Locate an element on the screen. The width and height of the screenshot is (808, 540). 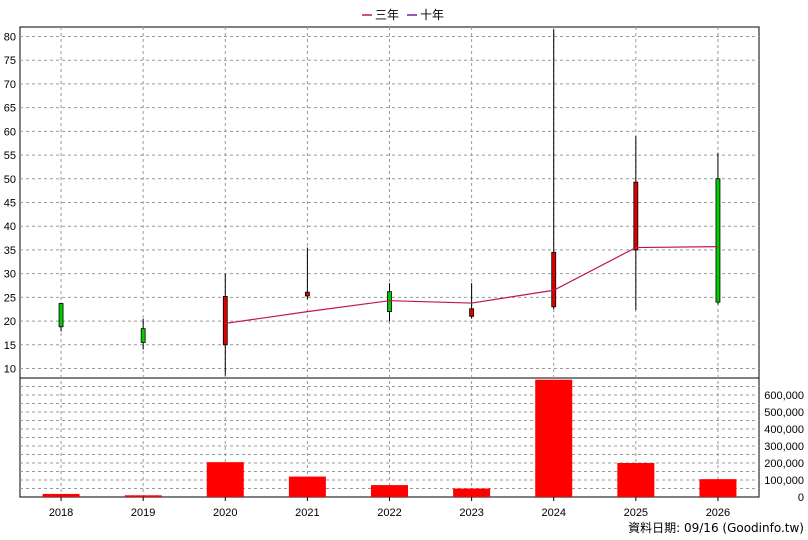
volume-bar-2025 is located at coordinates (636, 480).